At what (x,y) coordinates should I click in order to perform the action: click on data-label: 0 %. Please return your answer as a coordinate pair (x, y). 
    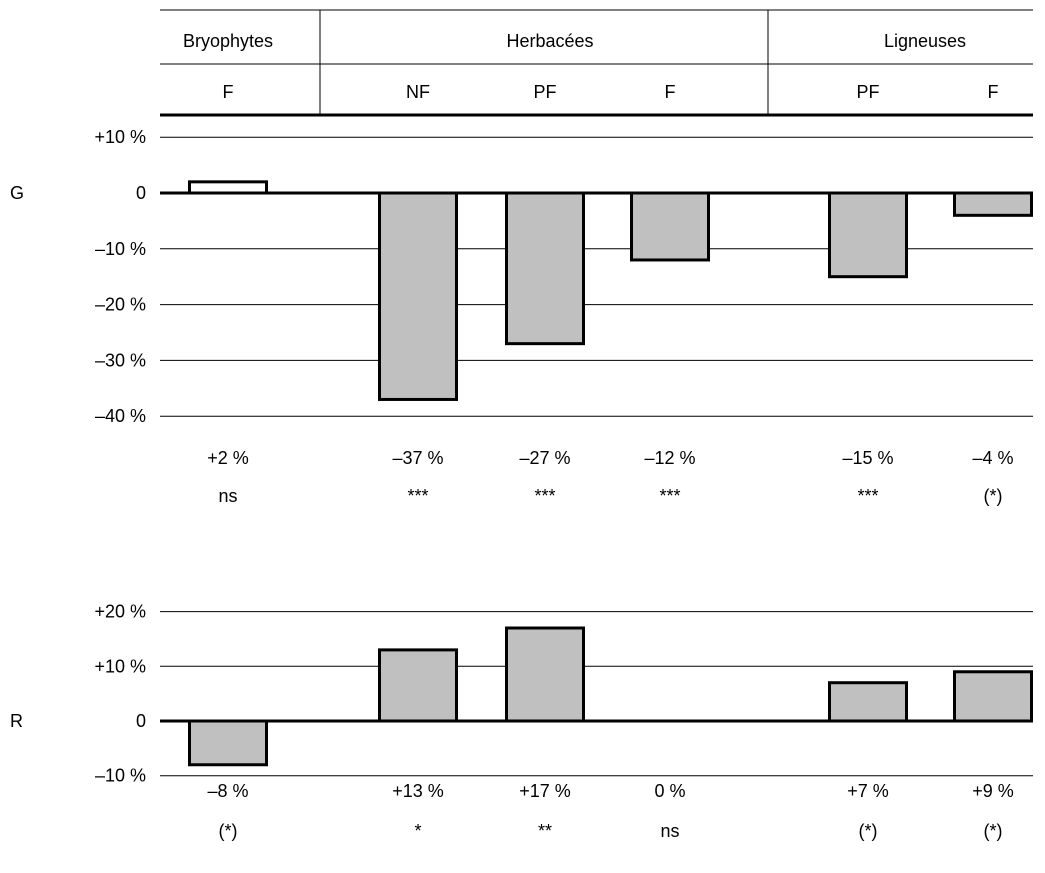
    Looking at the image, I should click on (669, 791).